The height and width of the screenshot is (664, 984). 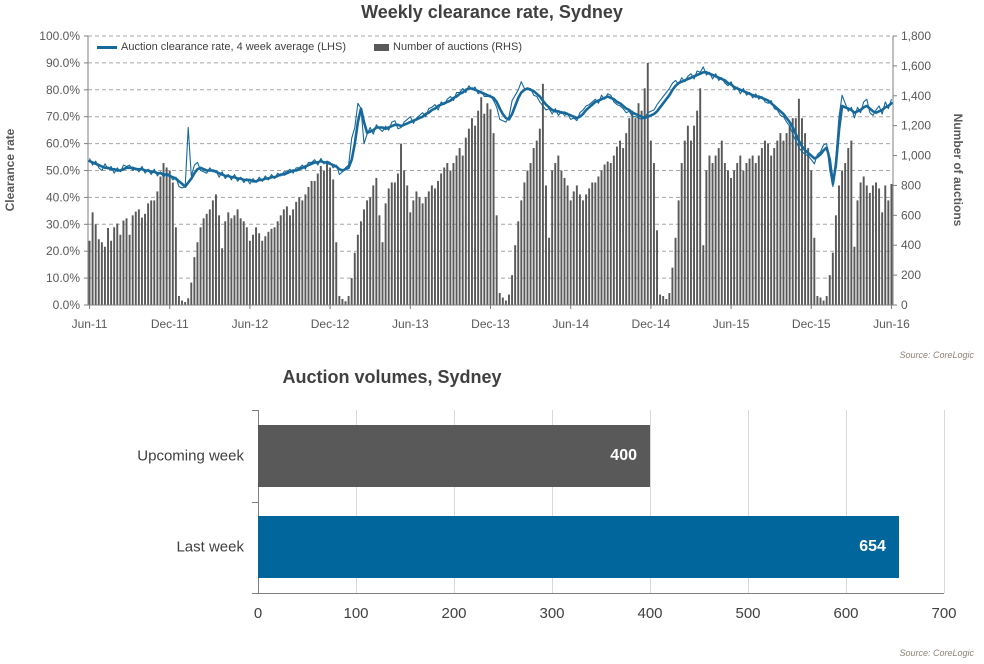 I want to click on x-axis-tick-label: Jun-16, so click(x=891, y=324).